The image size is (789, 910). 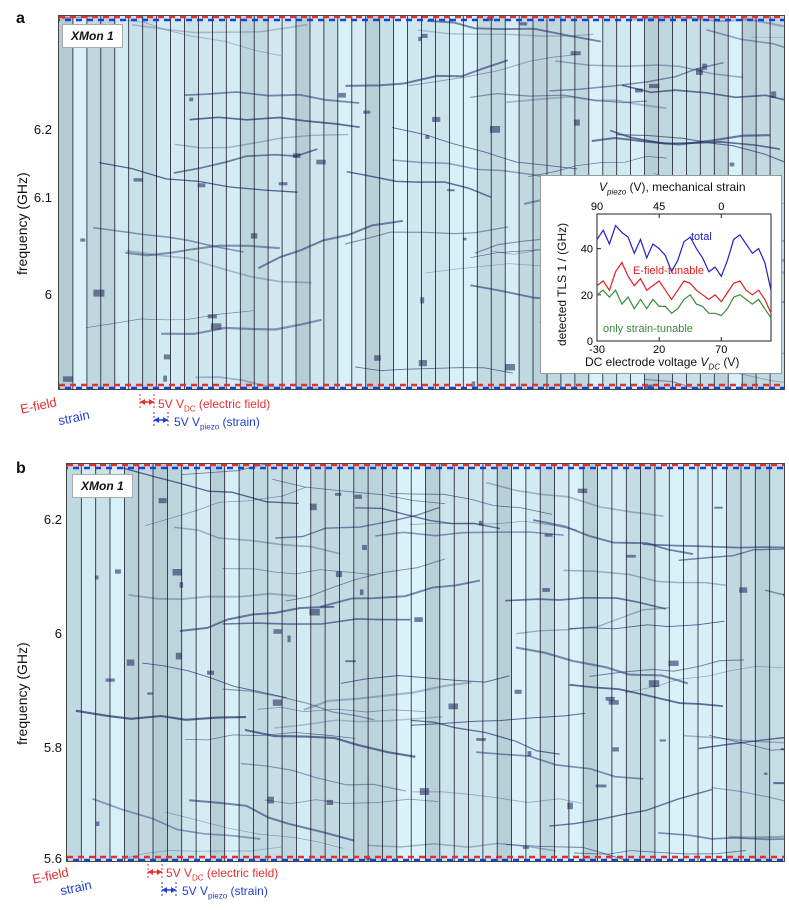 I want to click on inset-plot-frame, so click(x=684, y=277).